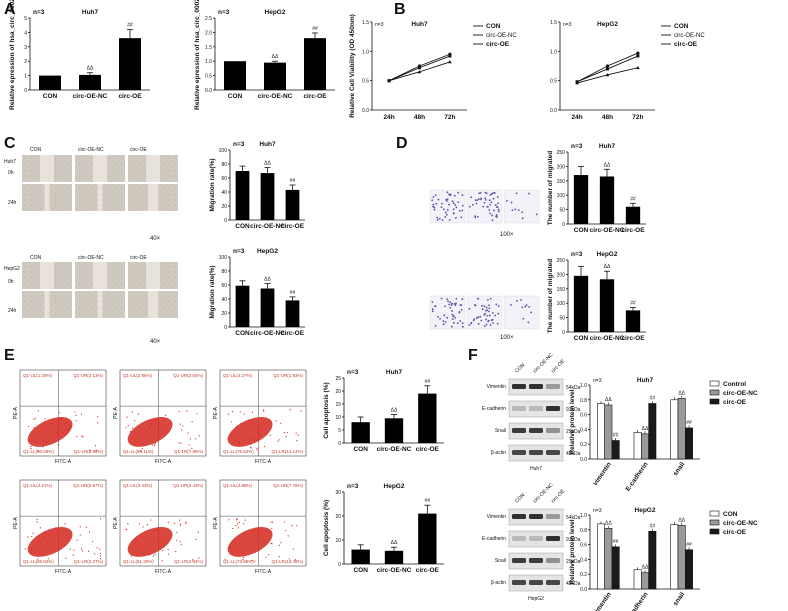 The height and width of the screenshot is (611, 788). Describe the element at coordinates (583, 590) in the screenshot. I see `y-tick-label: 0.0` at that location.